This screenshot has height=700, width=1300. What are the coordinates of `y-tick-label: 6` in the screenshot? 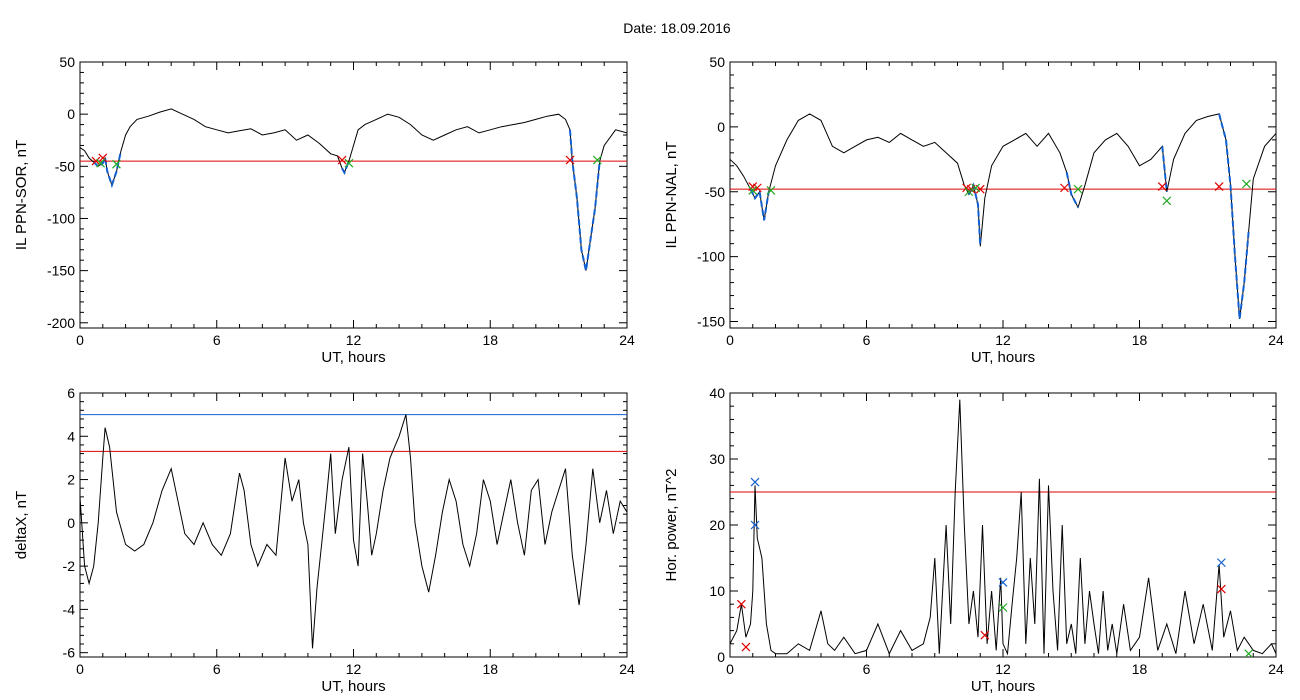 It's located at (71, 393).